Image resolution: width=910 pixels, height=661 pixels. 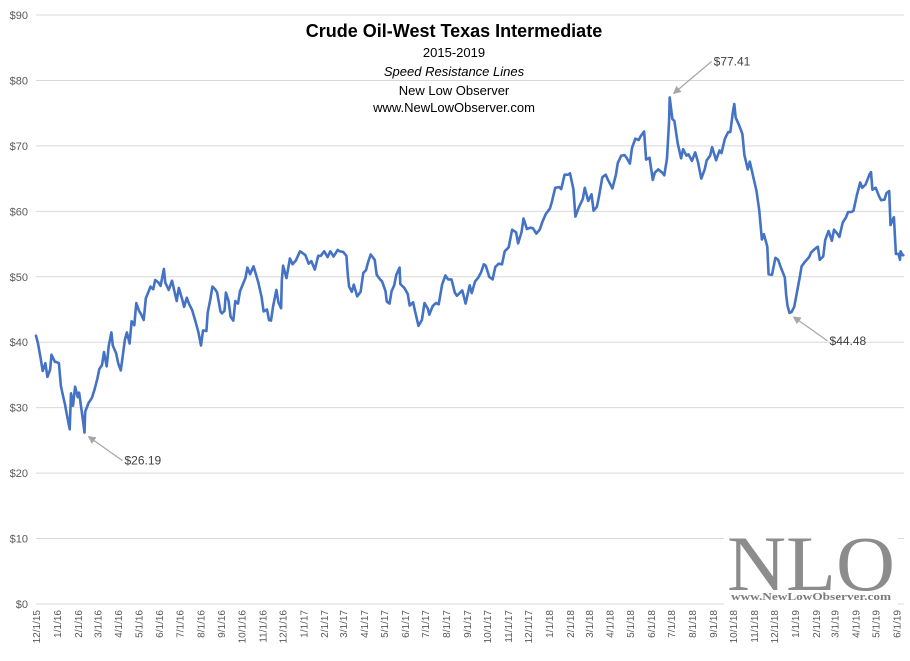 I want to click on x-tick-label: 7/1/17, so click(x=426, y=624).